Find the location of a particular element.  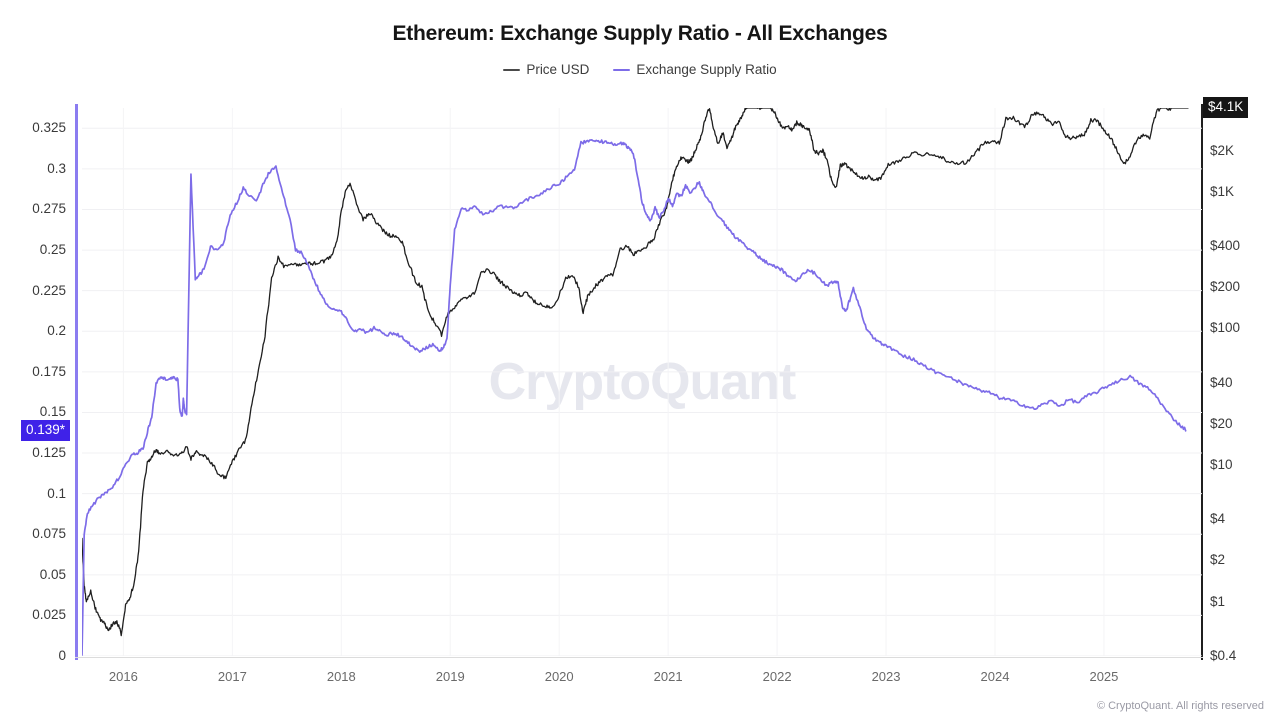

legend-item-price-usd: Price USD is located at coordinates (546, 69).